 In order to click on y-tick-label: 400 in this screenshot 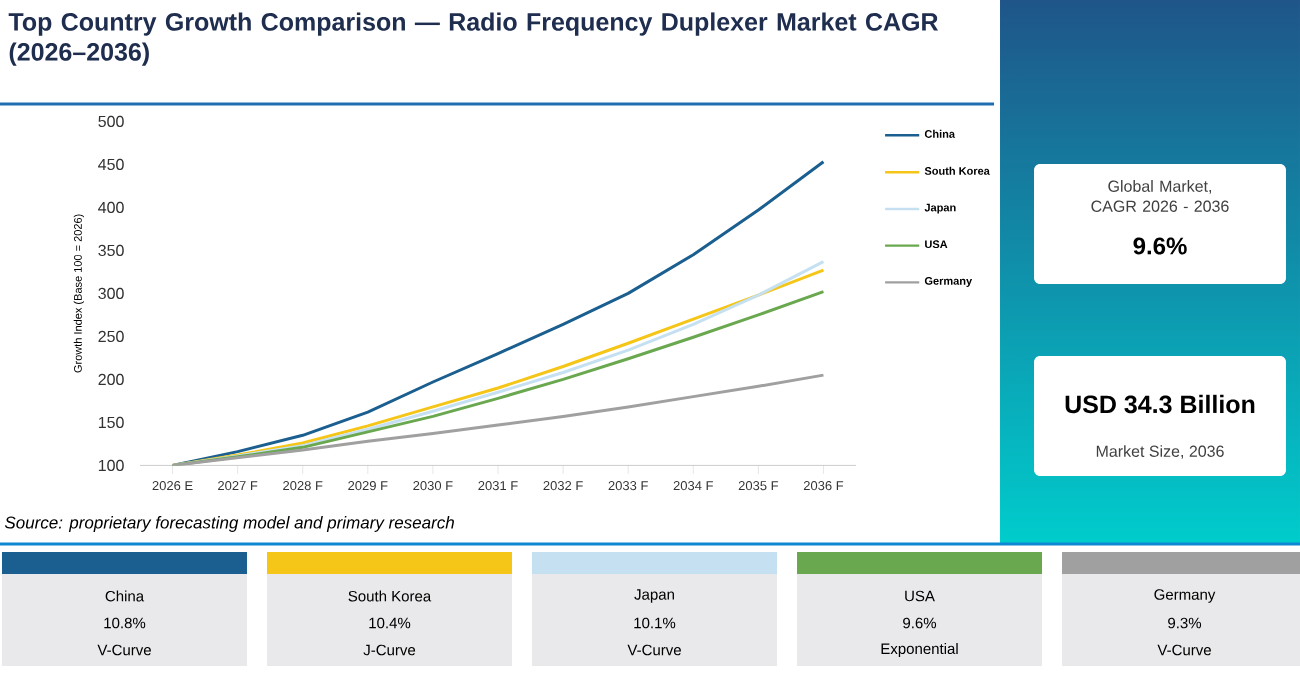, I will do `click(111, 207)`.